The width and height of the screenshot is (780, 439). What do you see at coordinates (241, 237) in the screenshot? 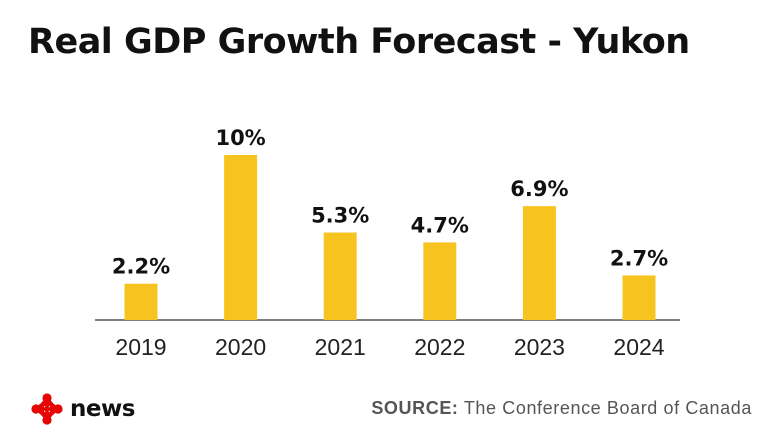
I see `bar-2020` at bounding box center [241, 237].